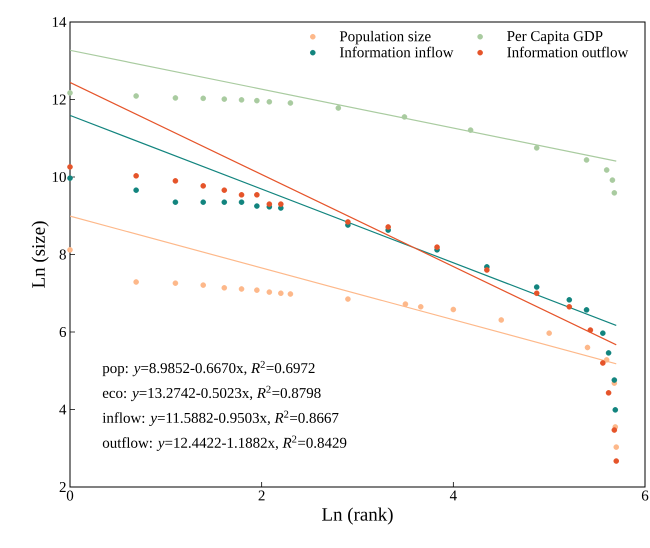 This screenshot has height=548, width=650. I want to click on annotation: outflow: y=12.4422-1.1882x, R$^{2}$=0.8429, so click(224, 443).